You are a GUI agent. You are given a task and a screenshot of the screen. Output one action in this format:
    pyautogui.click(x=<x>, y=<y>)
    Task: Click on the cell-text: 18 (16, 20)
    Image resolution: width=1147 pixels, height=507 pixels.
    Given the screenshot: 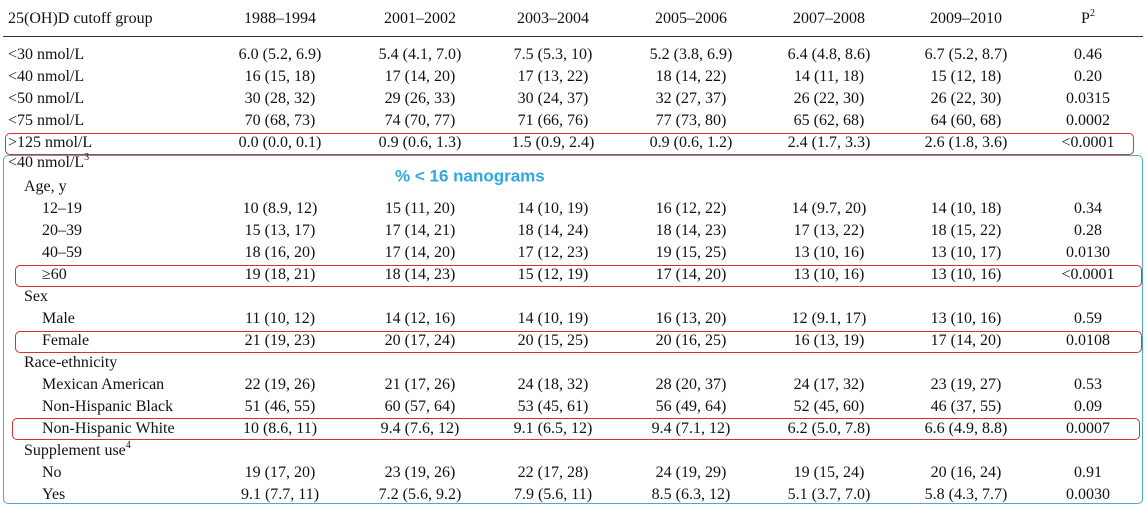 What is the action you would take?
    pyautogui.click(x=280, y=252)
    